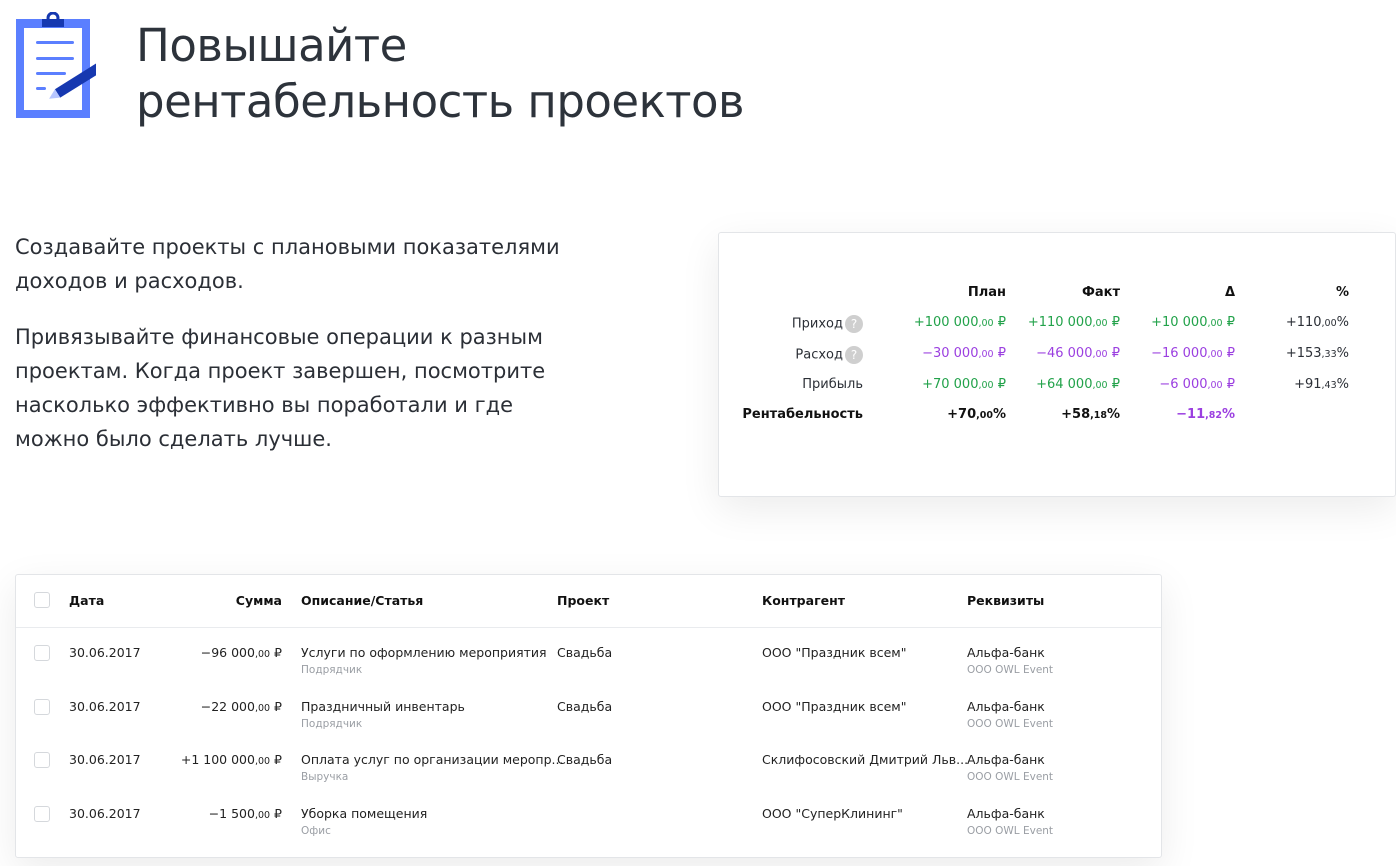 Image resolution: width=1396 pixels, height=866 pixels. I want to click on row-category: Офис, so click(316, 830).